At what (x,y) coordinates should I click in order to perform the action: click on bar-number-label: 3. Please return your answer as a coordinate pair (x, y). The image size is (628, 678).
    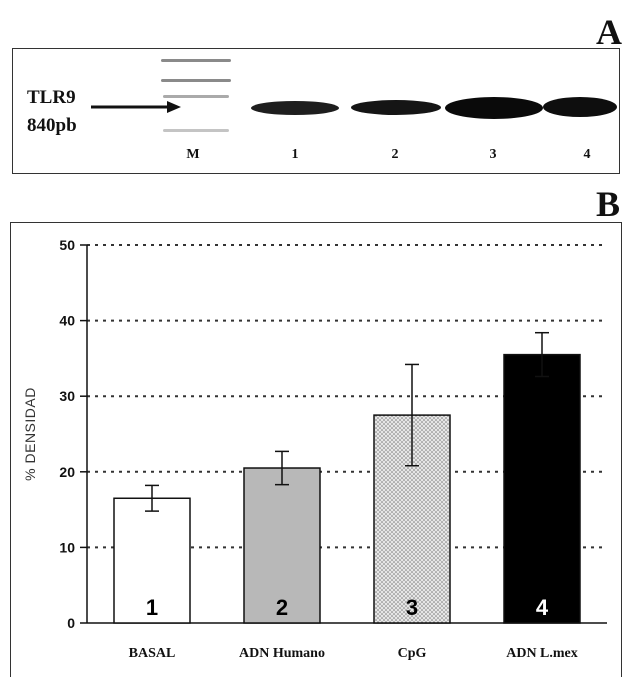
    Looking at the image, I should click on (412, 607).